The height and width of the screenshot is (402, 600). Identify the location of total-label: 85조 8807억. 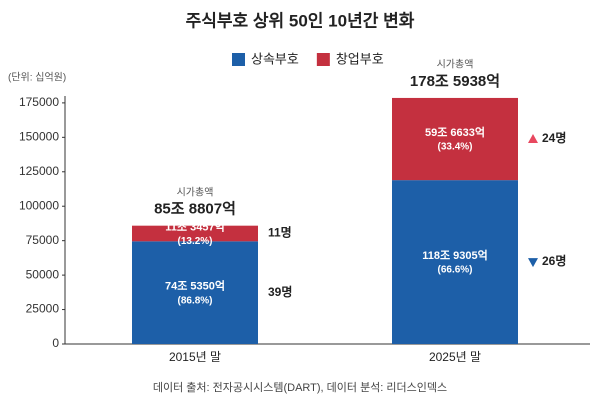
(195, 209).